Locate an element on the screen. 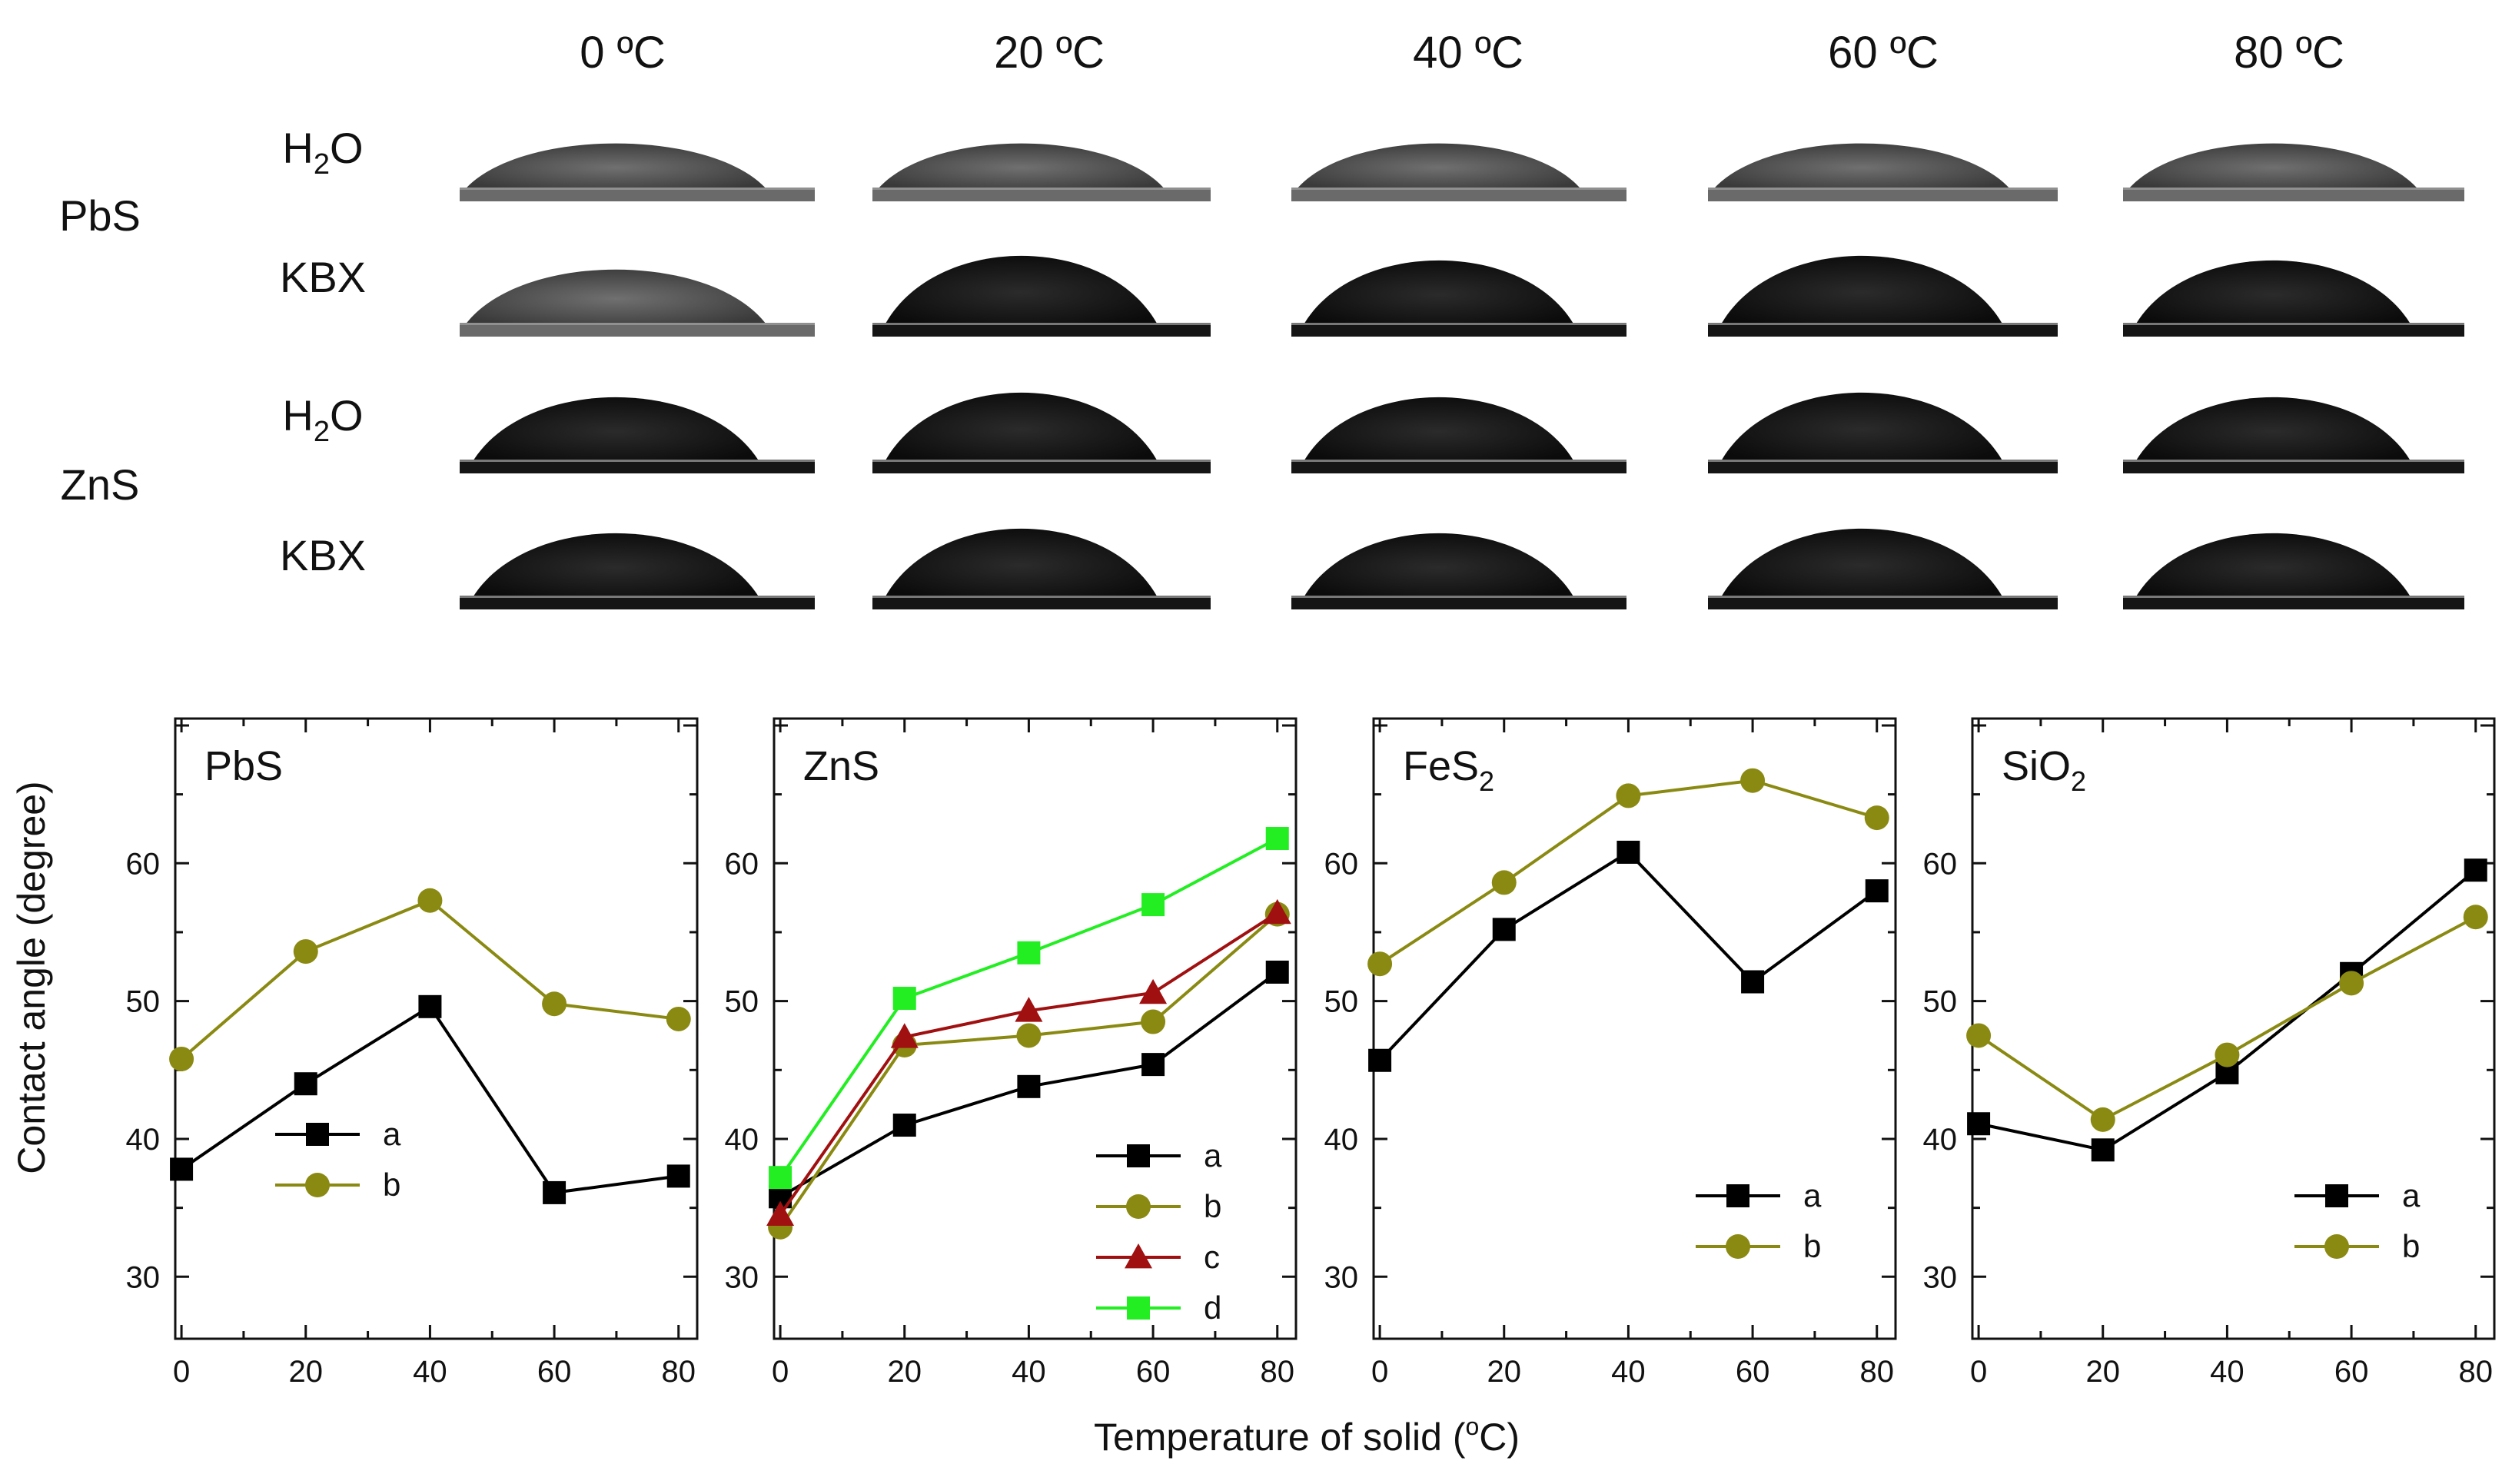 The image size is (2502, 1484). panel-title: SiO2 is located at coordinates (2044, 770).